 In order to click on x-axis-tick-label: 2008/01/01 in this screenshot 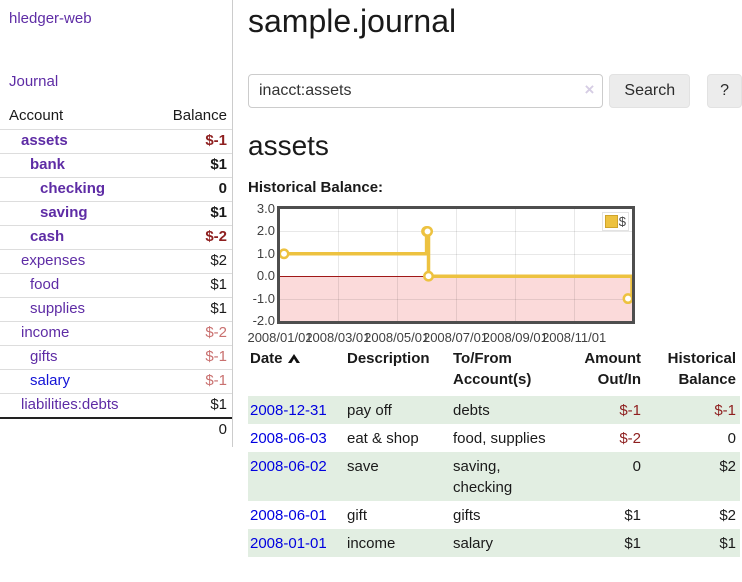, I will do `click(280, 337)`.